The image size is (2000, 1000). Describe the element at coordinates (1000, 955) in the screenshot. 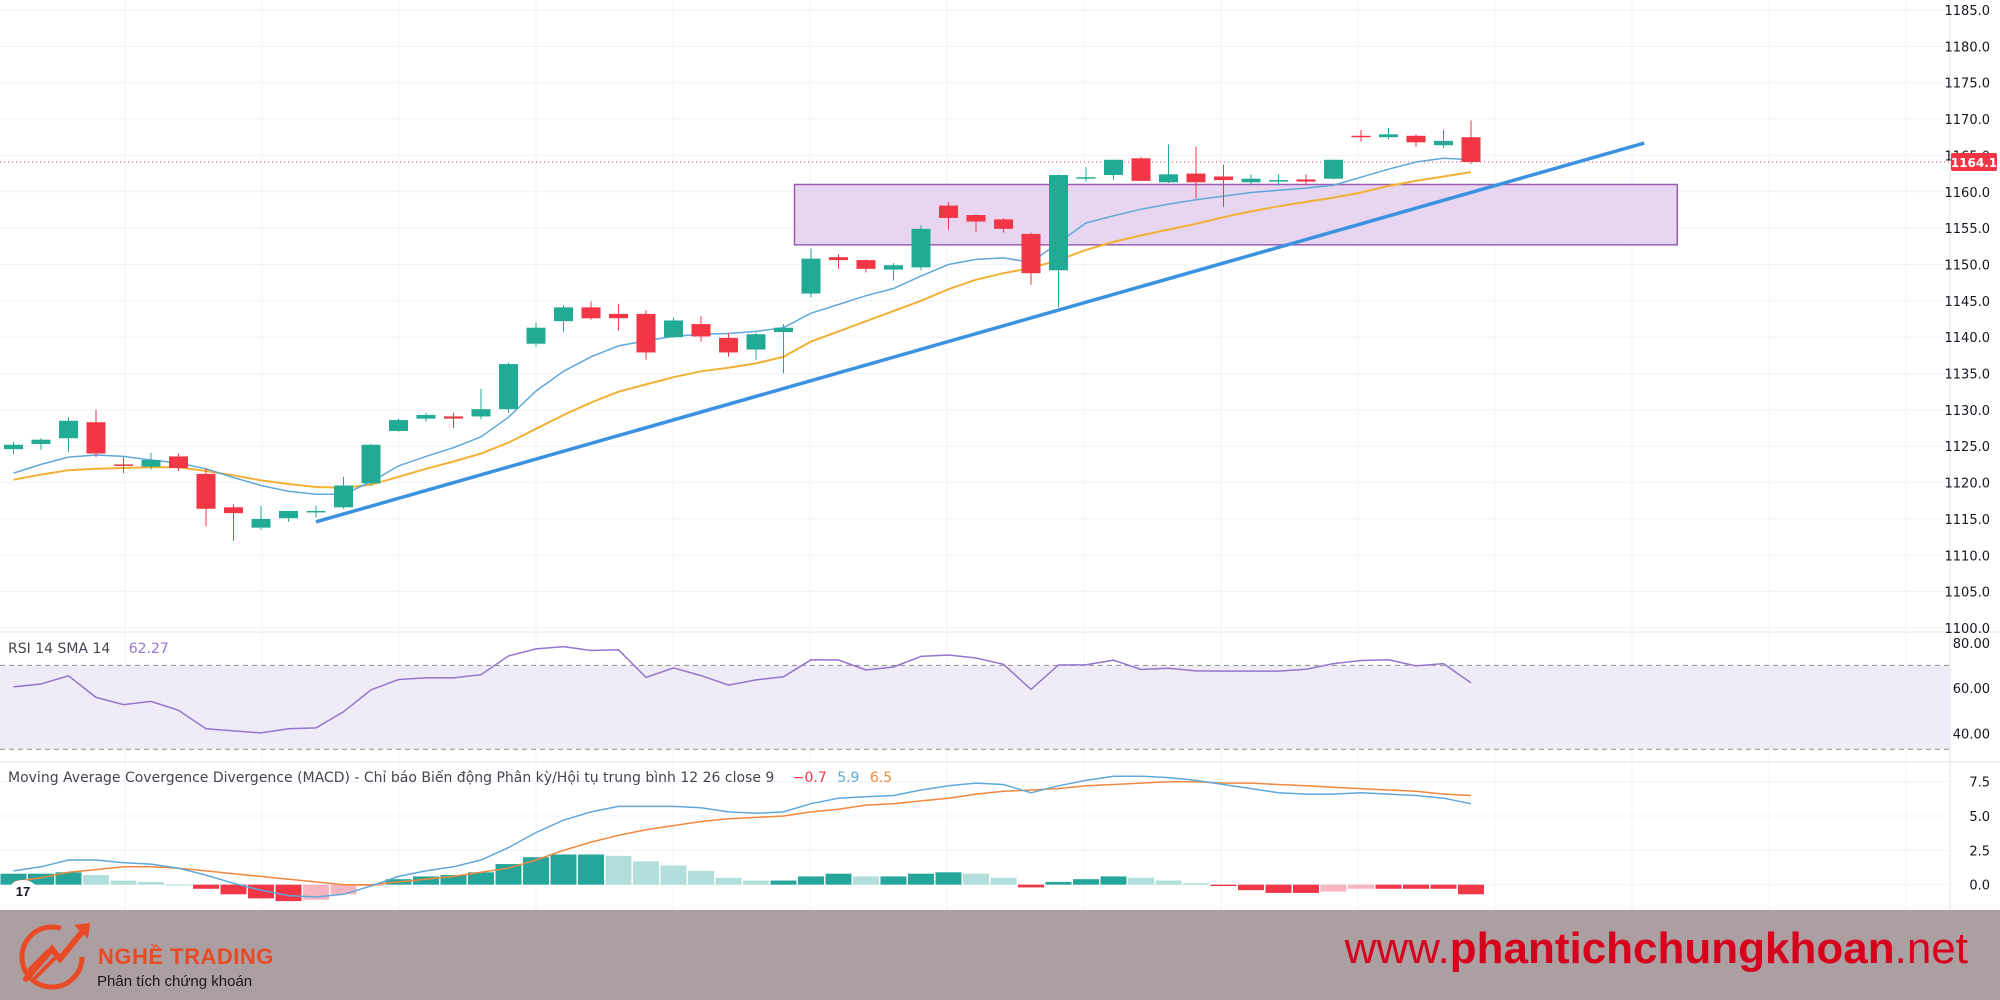

I see `brand-footer` at that location.